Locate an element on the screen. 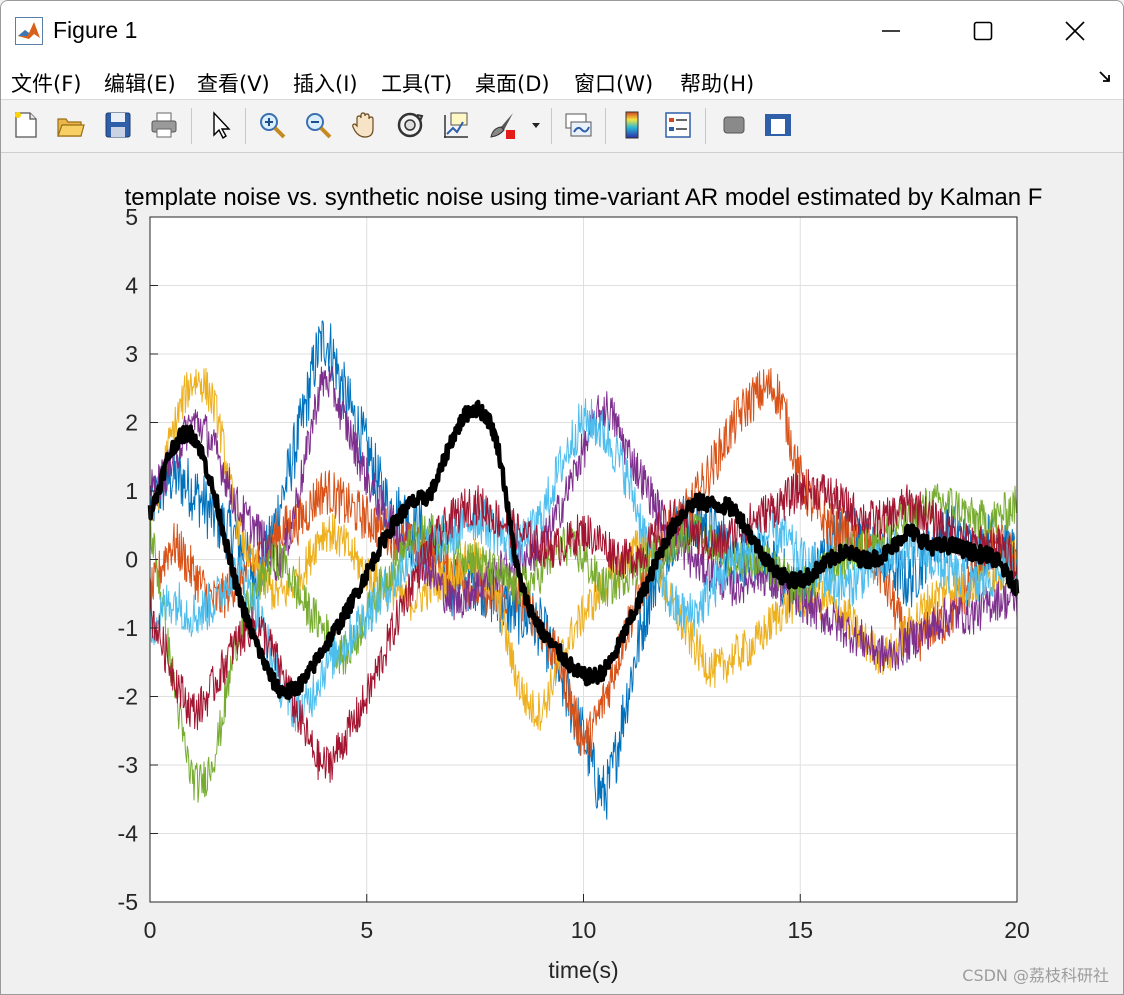 The height and width of the screenshot is (995, 1124). watermark: CSDN @荔枝科研社 is located at coordinates (1035, 975).